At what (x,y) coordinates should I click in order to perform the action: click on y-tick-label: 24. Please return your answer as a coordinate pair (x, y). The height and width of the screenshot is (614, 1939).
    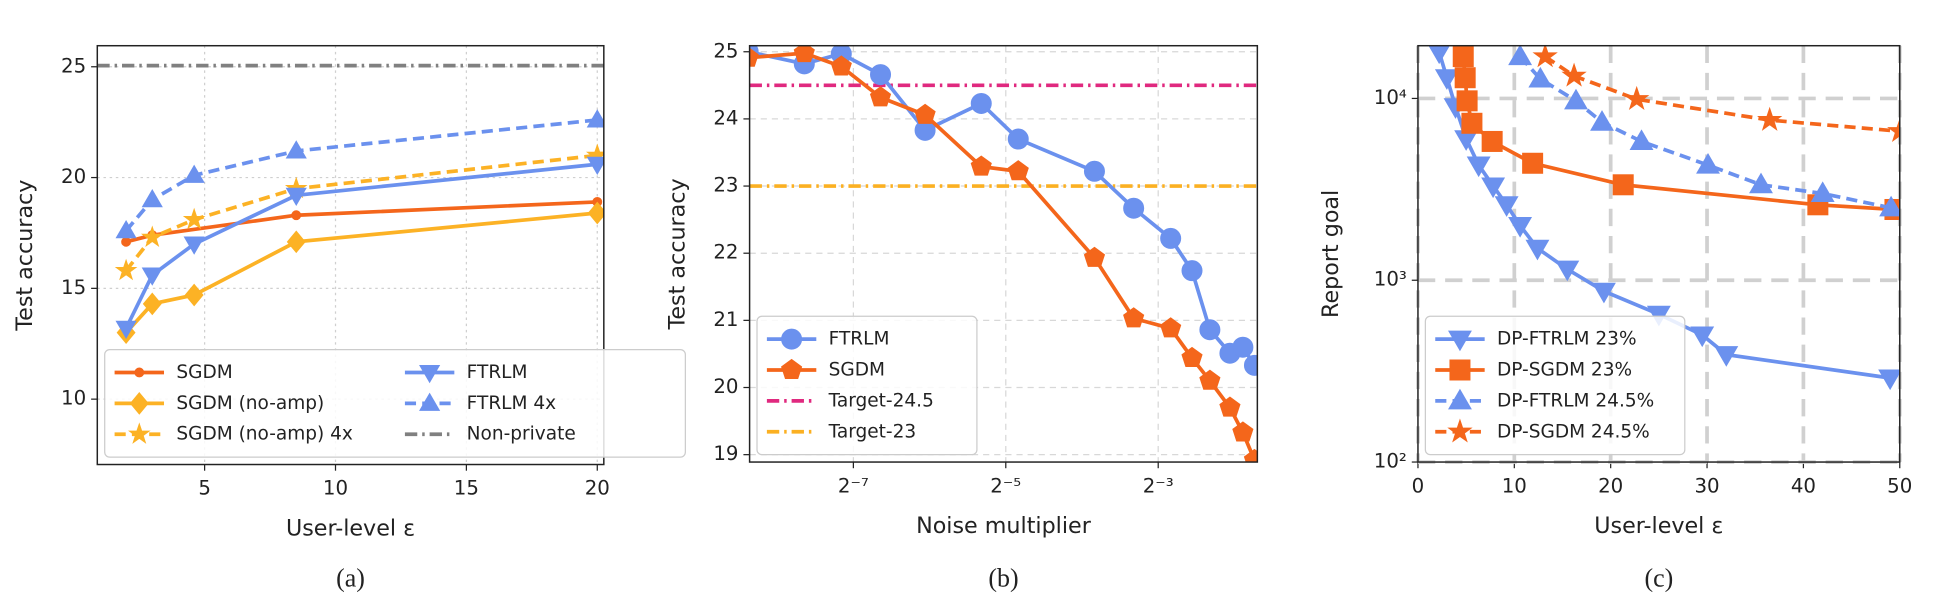
    Looking at the image, I should click on (725, 117).